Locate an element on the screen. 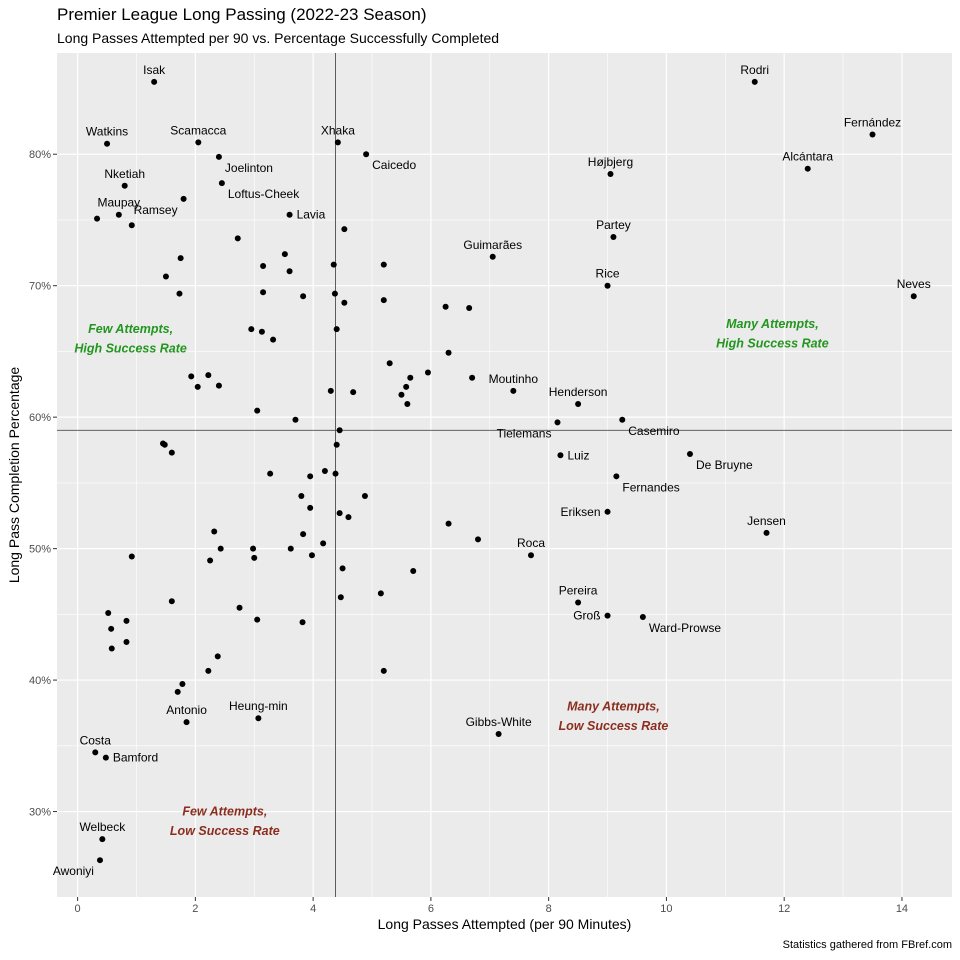 The width and height of the screenshot is (960, 960). point-label: Guimarães is located at coordinates (492, 245).